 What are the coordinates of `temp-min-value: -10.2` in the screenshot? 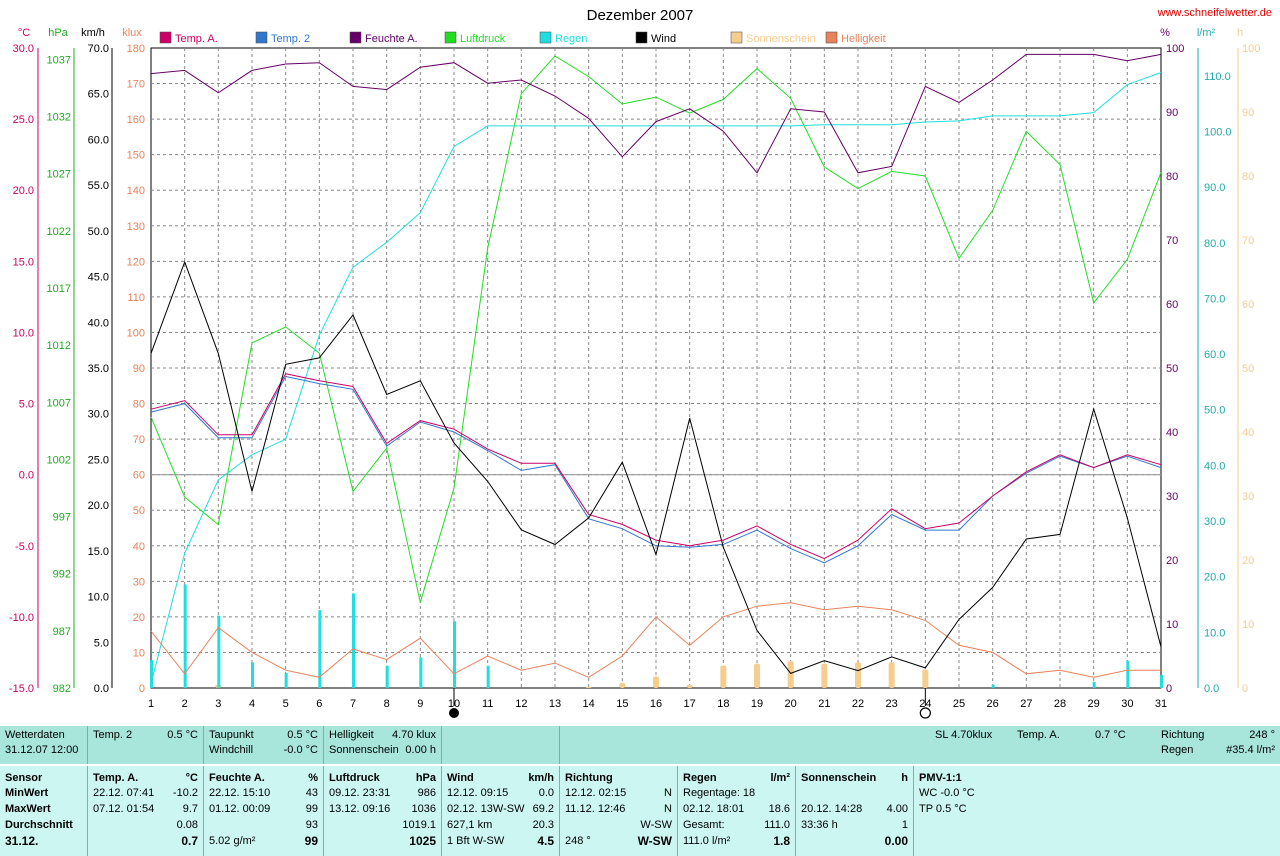 It's located at (185, 793).